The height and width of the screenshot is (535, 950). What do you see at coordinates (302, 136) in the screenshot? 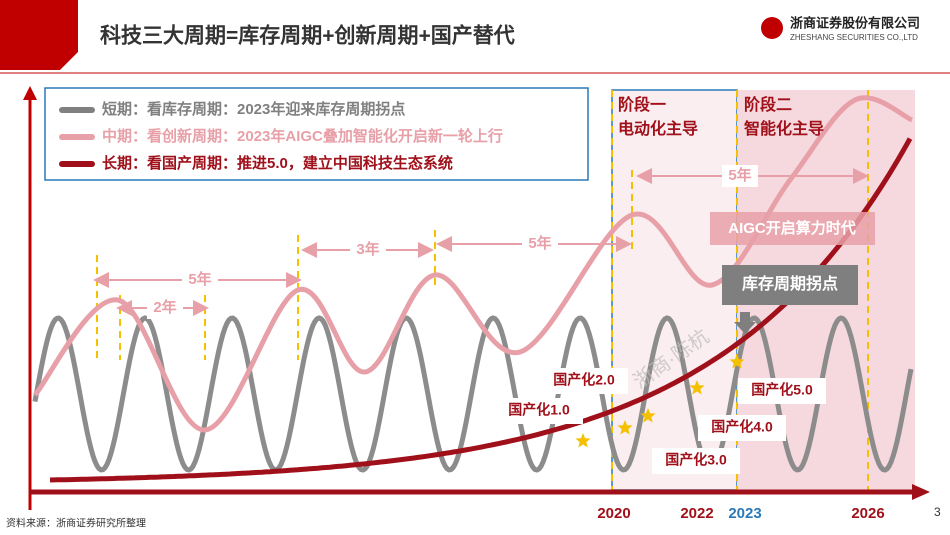
I see `legend-text: 中期：看创新周期：2023年AIGC叠加智能化开启新一轮上行` at bounding box center [302, 136].